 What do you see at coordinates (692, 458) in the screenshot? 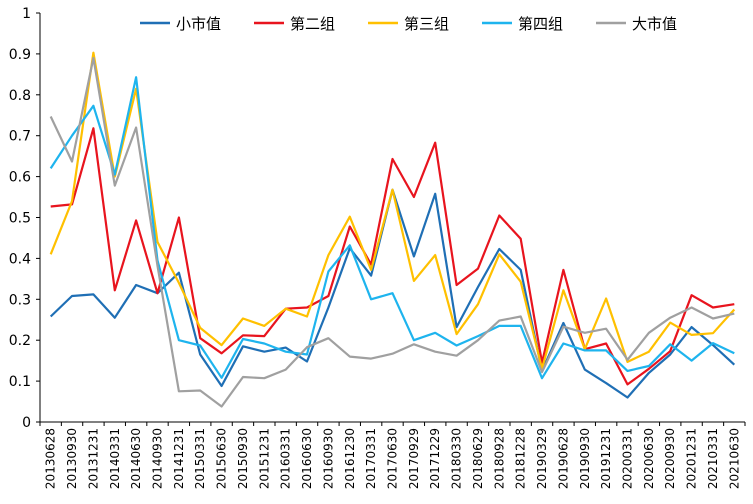
I see `x-tick-label: 20201231` at bounding box center [692, 458].